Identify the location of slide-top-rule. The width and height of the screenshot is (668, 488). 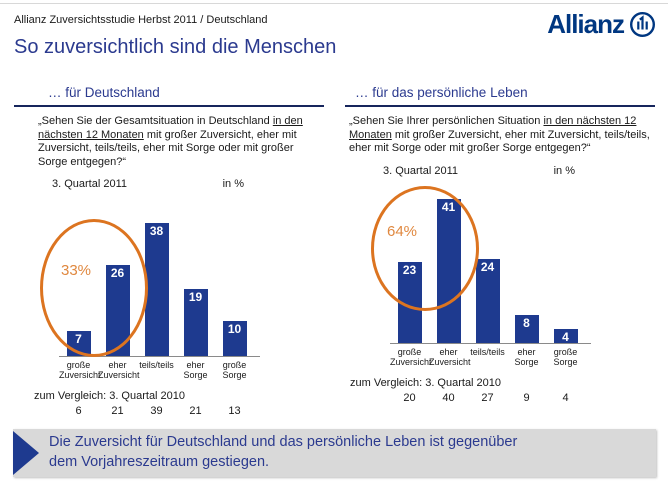
(334, 3).